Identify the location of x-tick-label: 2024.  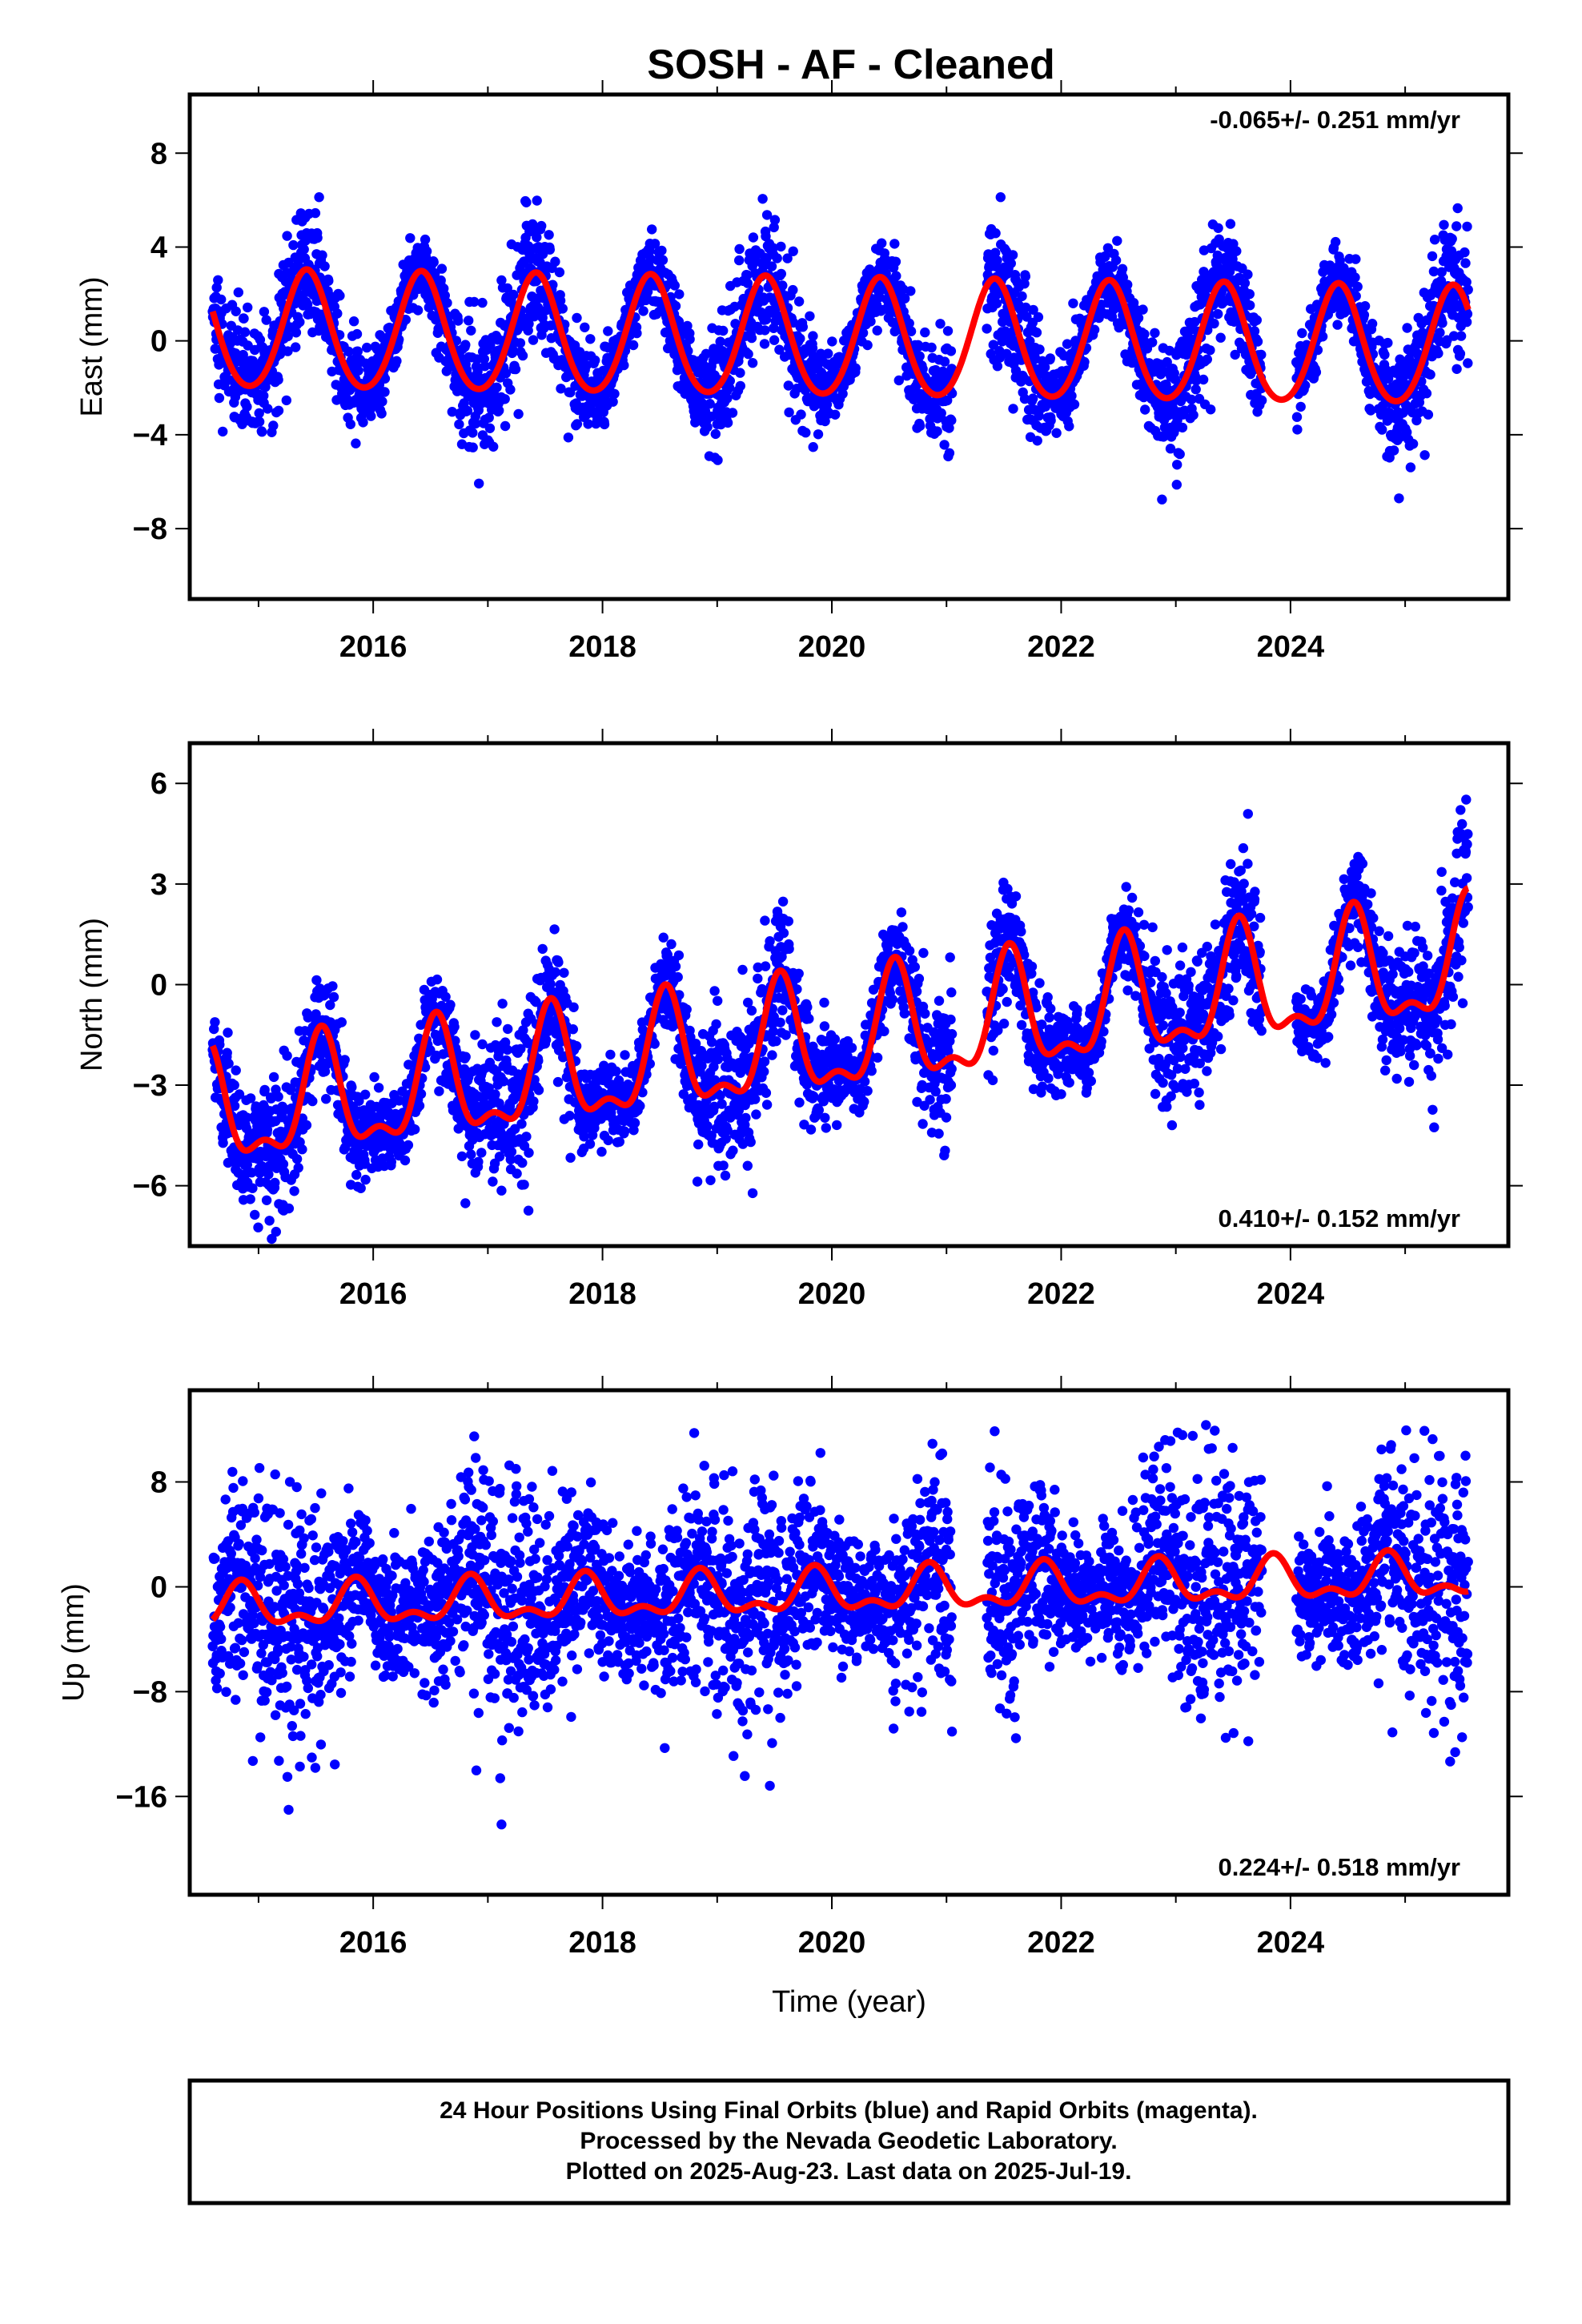
(1291, 647).